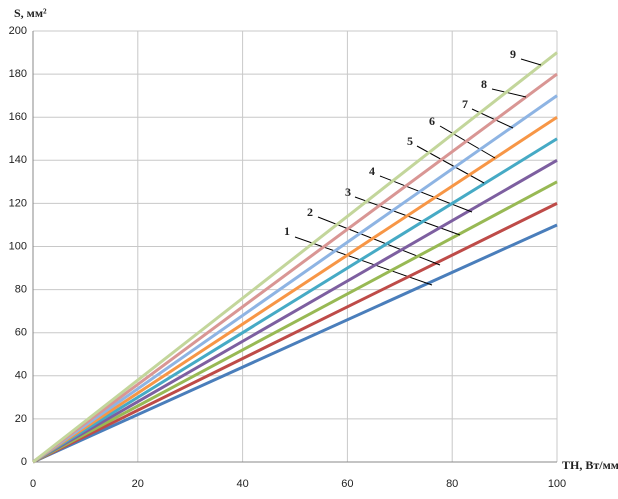  I want to click on x-tick-label: 80, so click(452, 484).